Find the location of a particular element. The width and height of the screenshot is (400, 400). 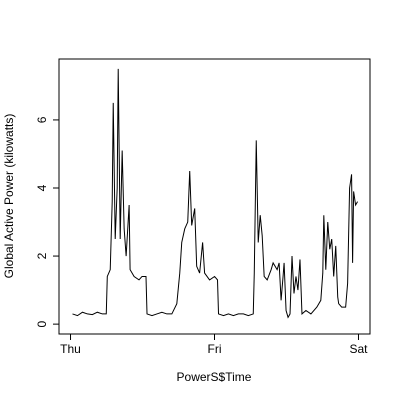

y-axis-label: Global Active Power (kilowatts) is located at coordinates (9, 196).